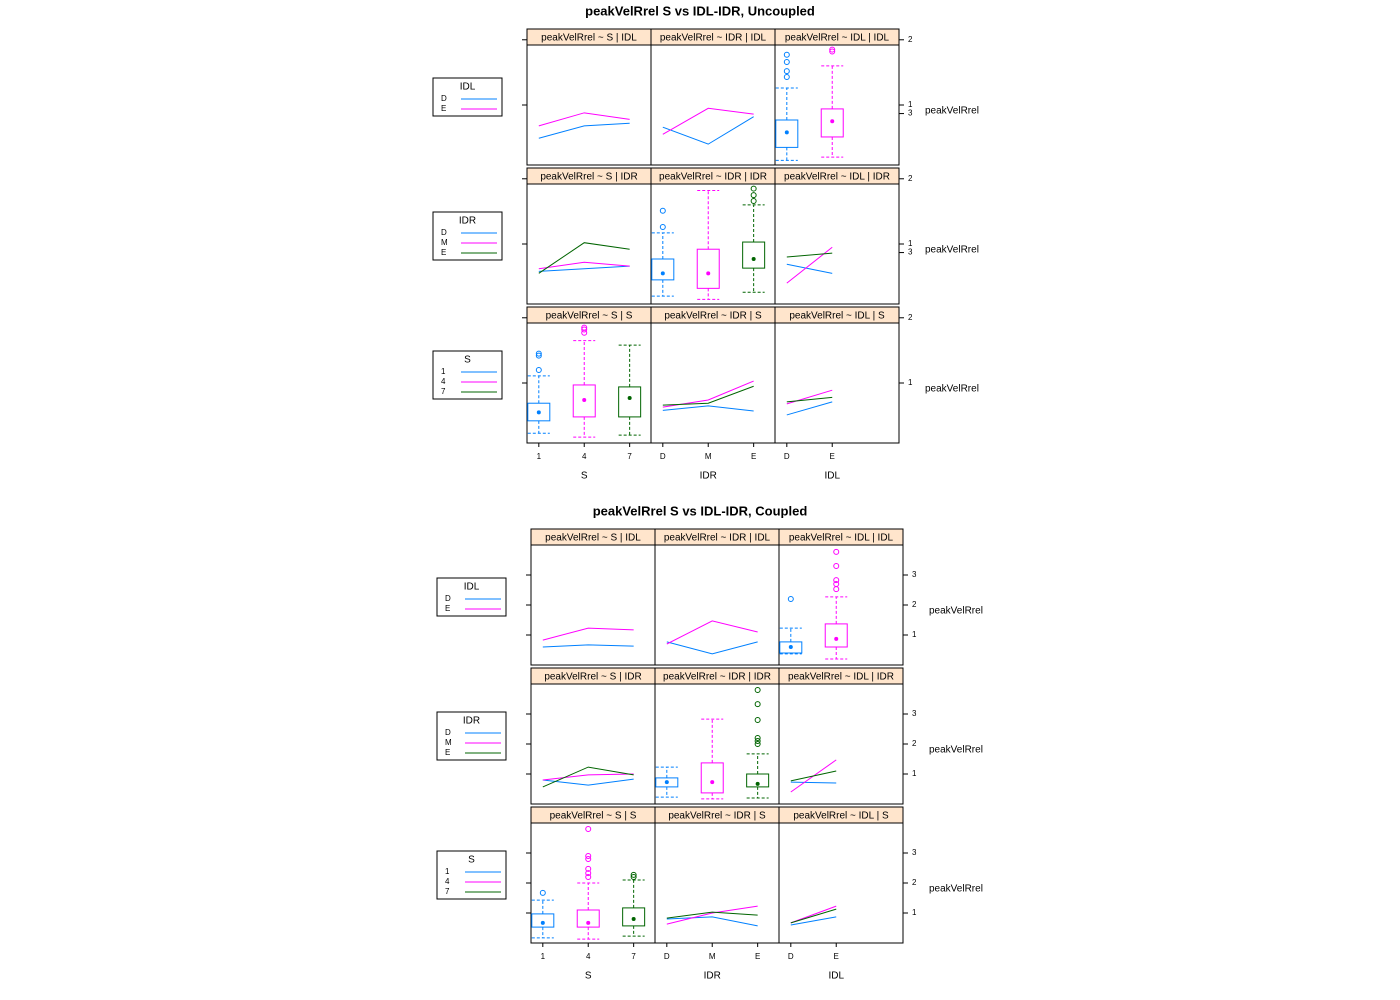 This screenshot has width=1400, height=1000. I want to click on legend-title: S, so click(467, 360).